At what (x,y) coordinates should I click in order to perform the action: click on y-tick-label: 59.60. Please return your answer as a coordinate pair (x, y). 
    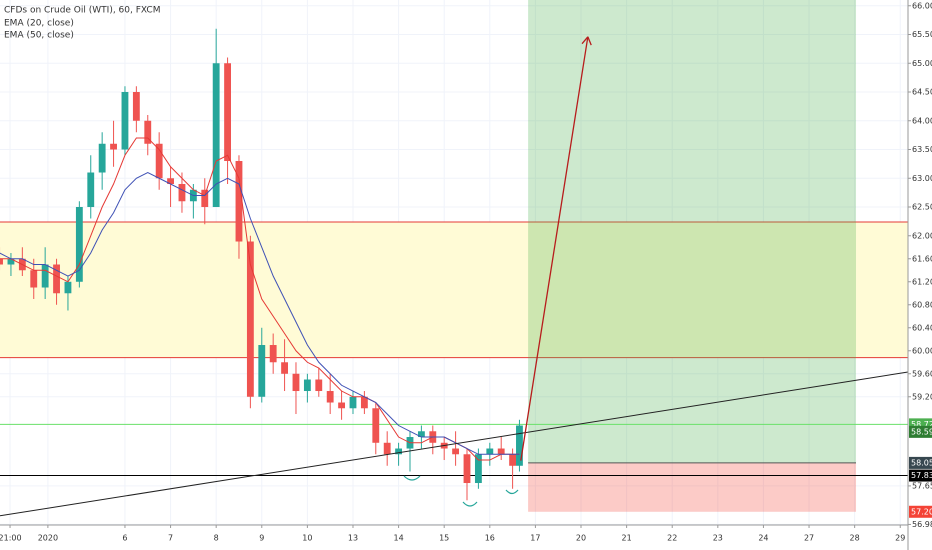
    Looking at the image, I should click on (922, 373).